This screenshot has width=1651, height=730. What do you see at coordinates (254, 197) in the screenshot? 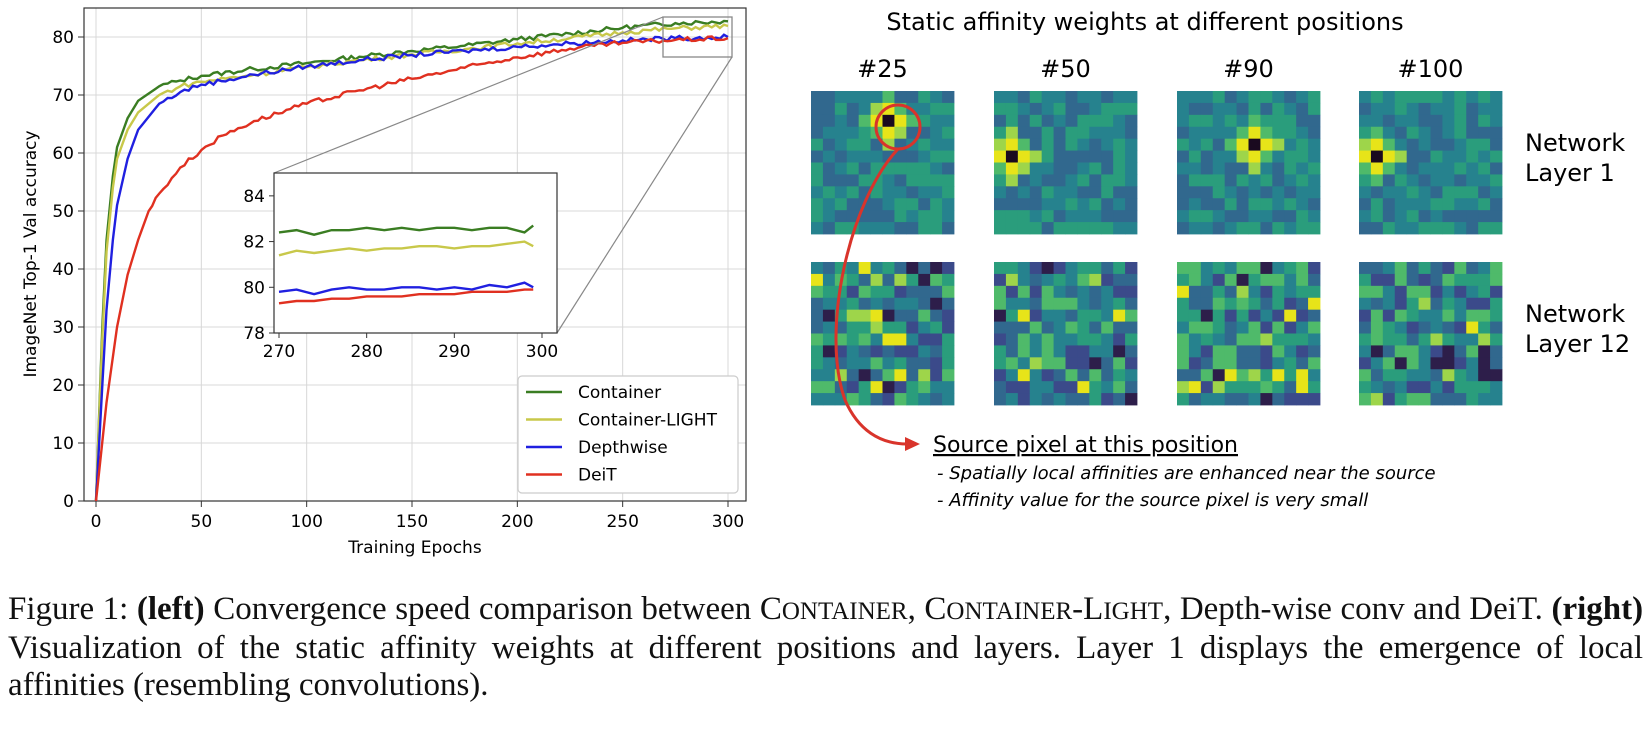
I see `inset-y-tick-label: 84` at bounding box center [254, 197].